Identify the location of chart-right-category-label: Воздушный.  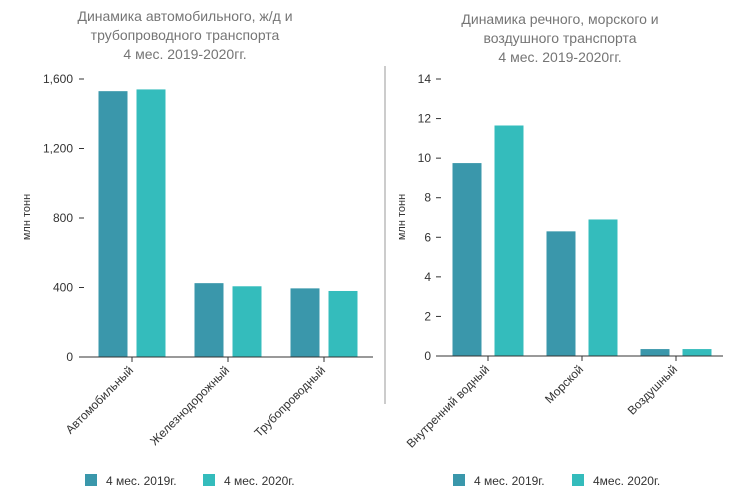
(652, 389).